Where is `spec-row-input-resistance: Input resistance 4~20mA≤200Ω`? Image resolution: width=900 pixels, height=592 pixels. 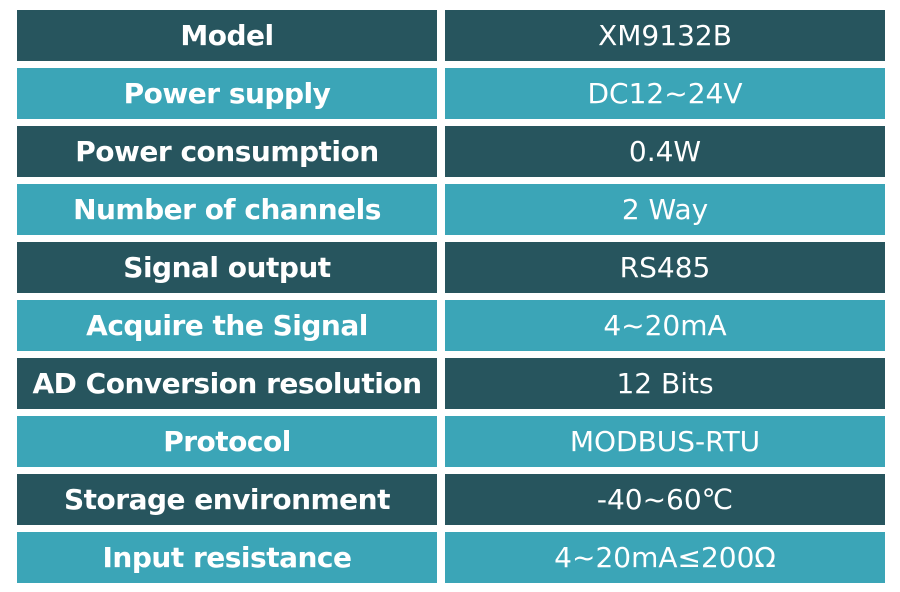 spec-row-input-resistance: Input resistance 4~20mA≤200Ω is located at coordinates (451, 557).